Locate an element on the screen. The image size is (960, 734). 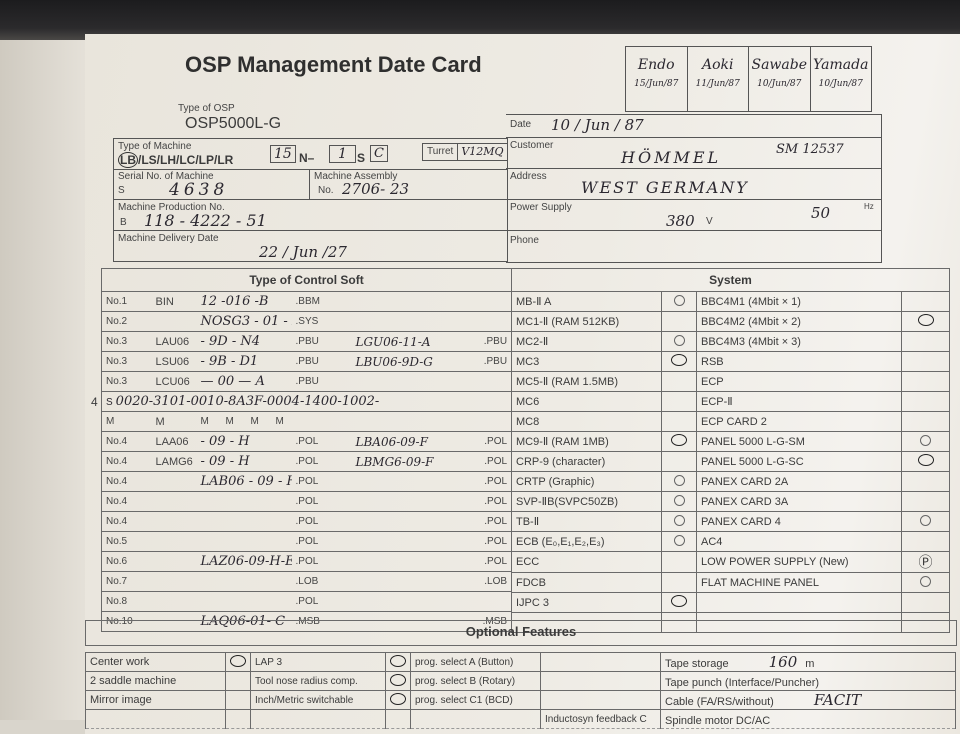
voltage-unit: V is located at coordinates (709, 221).